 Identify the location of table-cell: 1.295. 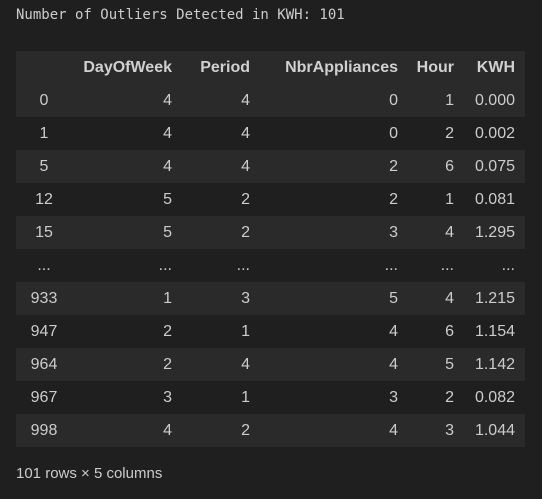
(494, 232).